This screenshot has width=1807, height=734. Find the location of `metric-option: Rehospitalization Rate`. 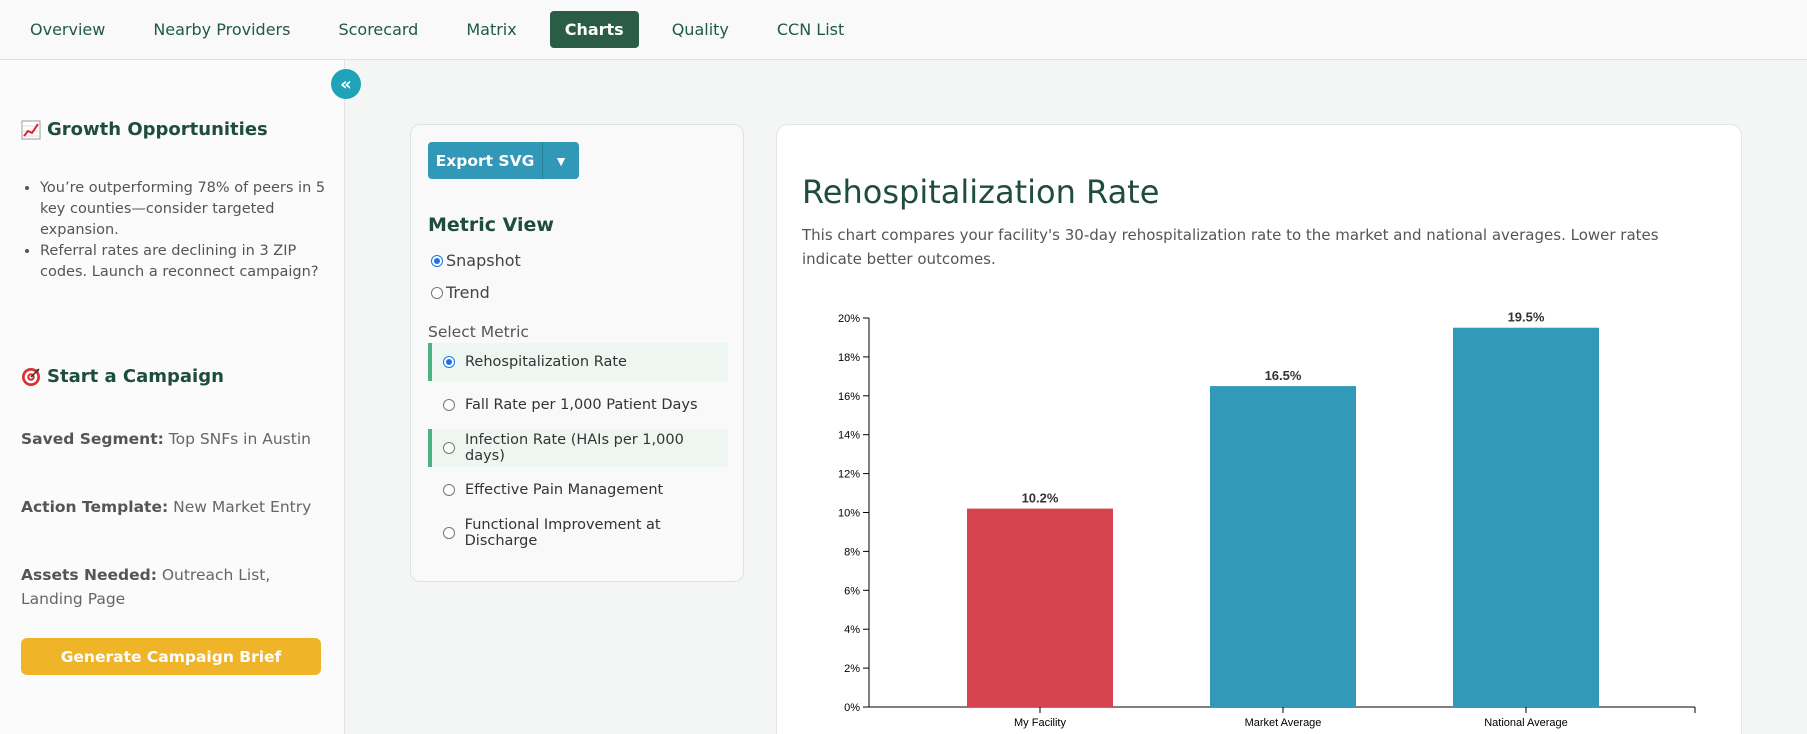

metric-option: Rehospitalization Rate is located at coordinates (578, 362).